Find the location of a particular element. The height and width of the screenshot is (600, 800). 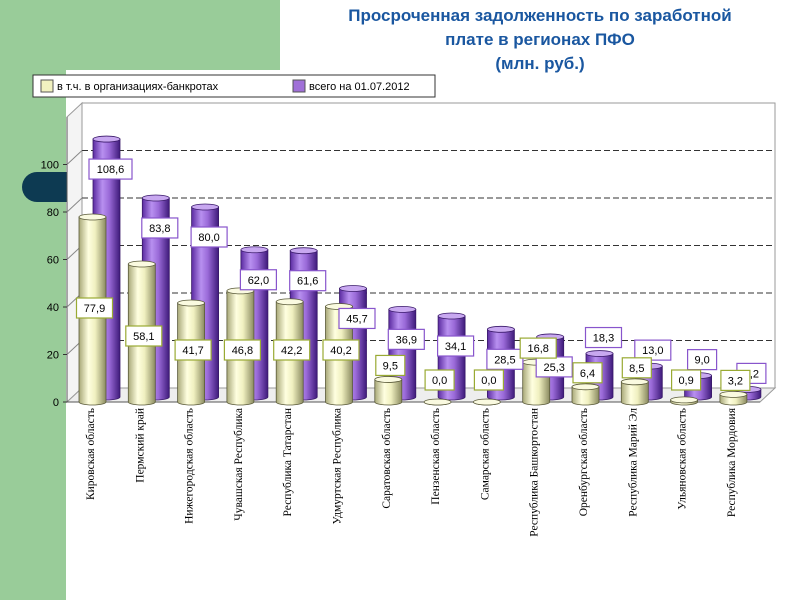

legend-box is located at coordinates (234, 86).